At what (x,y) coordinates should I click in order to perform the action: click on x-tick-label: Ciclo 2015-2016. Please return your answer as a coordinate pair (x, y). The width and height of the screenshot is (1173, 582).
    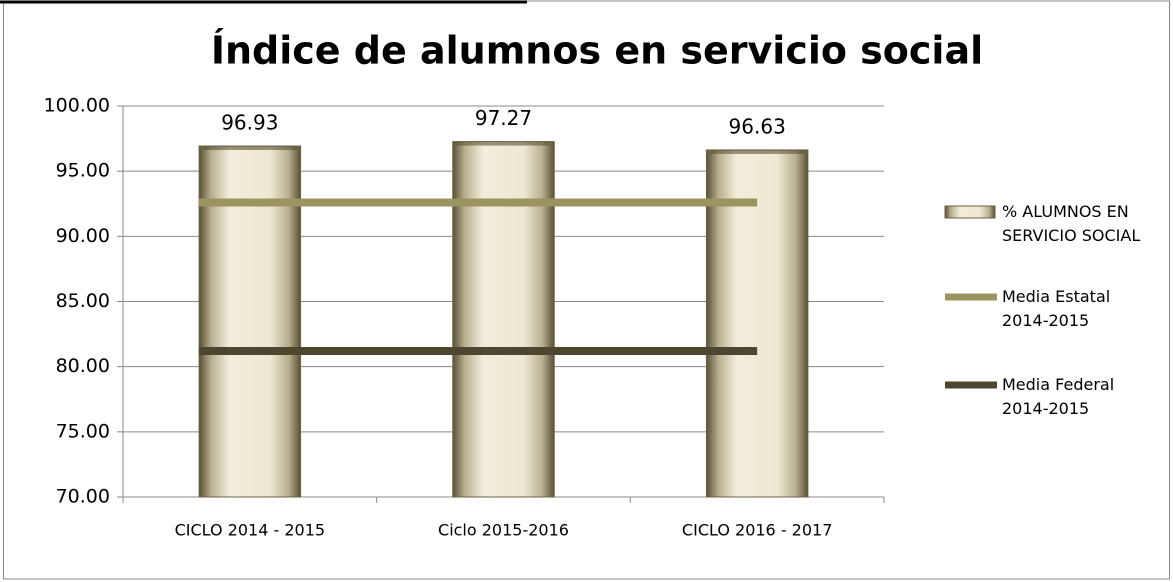
    Looking at the image, I should click on (503, 530).